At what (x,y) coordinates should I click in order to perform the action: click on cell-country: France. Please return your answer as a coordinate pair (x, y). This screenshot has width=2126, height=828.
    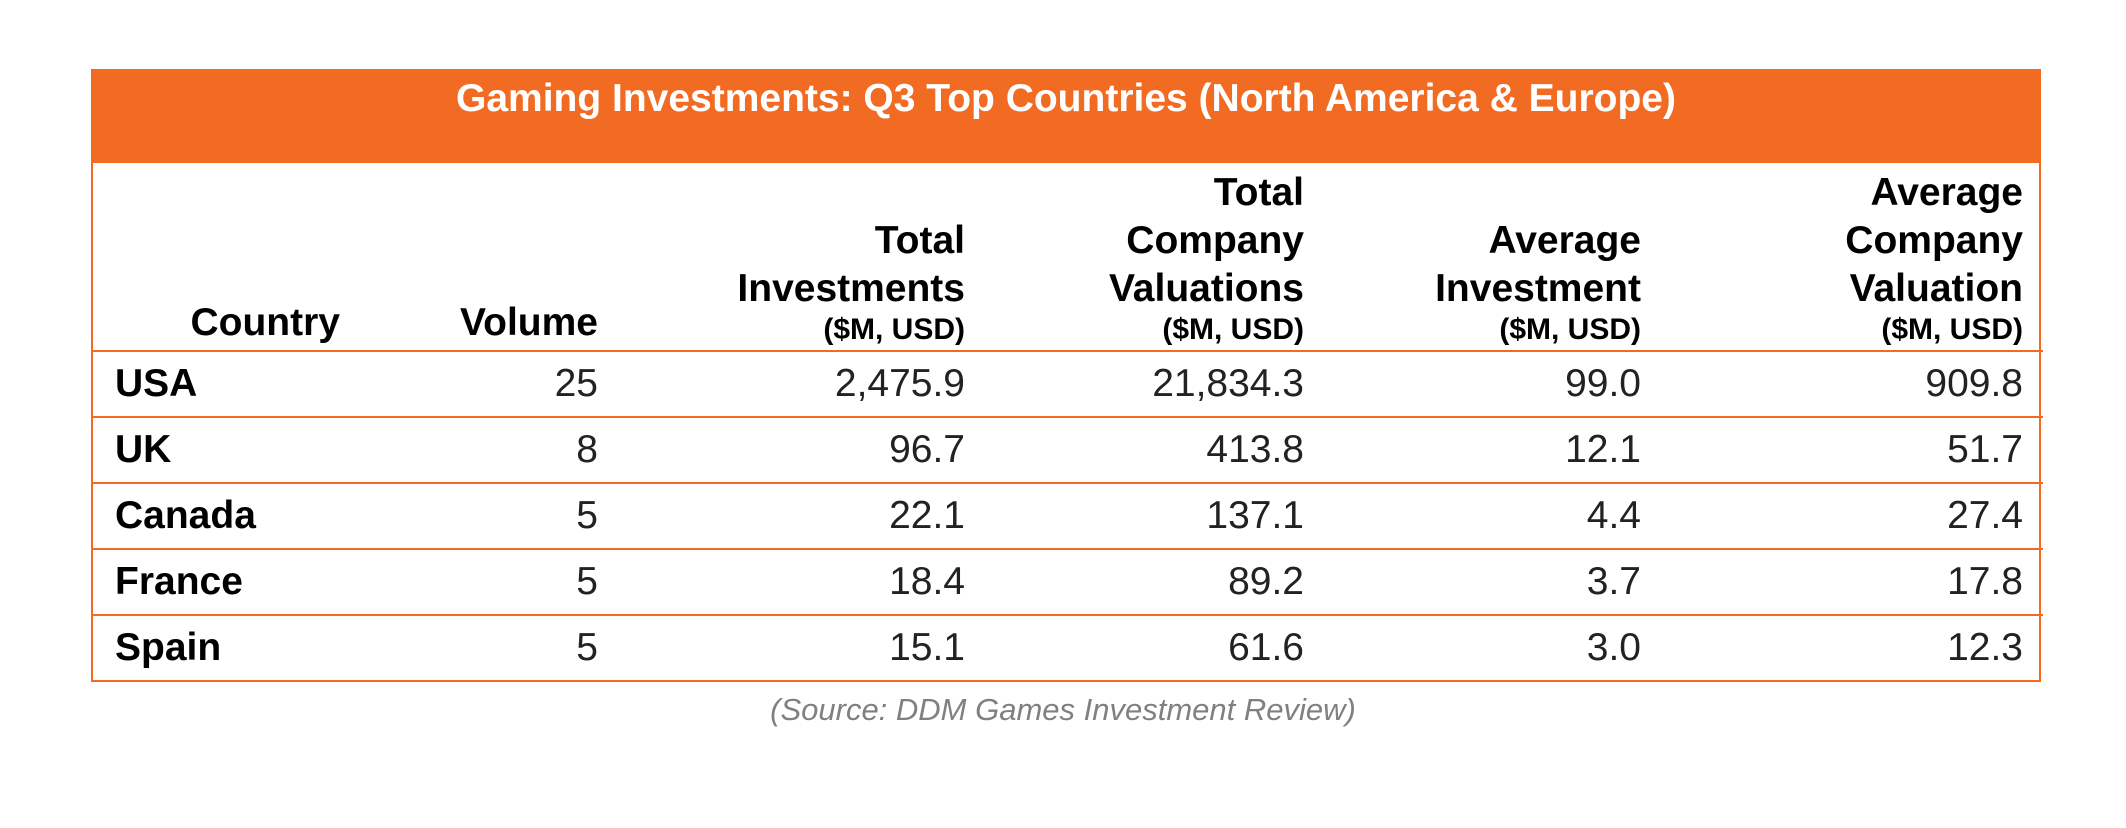
    Looking at the image, I should click on (224, 582).